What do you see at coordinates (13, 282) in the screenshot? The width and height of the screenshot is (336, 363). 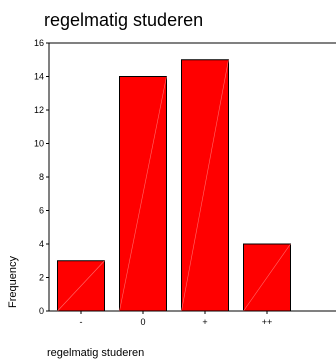 I see `y-axis-label: Frequency` at bounding box center [13, 282].